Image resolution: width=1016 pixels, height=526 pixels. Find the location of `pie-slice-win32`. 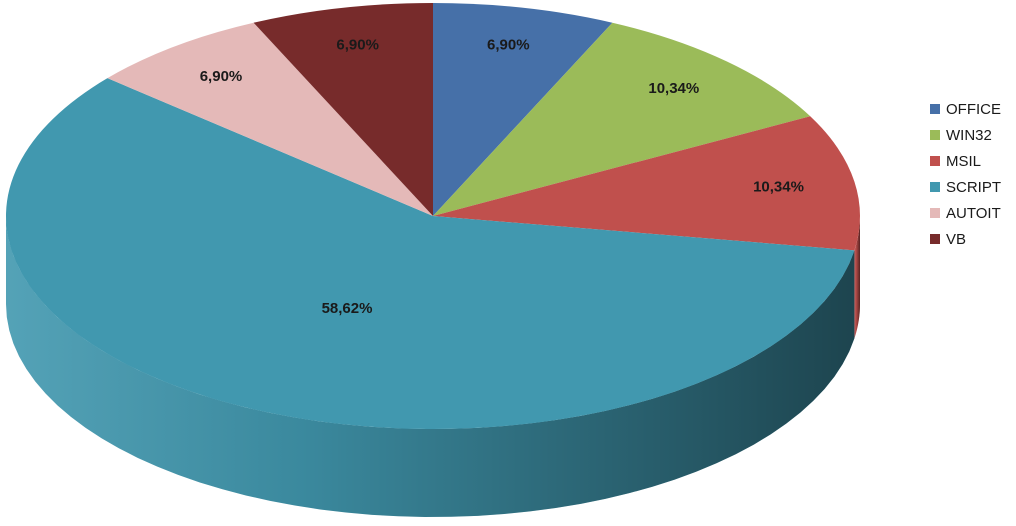

pie-slice-win32 is located at coordinates (622, 119).